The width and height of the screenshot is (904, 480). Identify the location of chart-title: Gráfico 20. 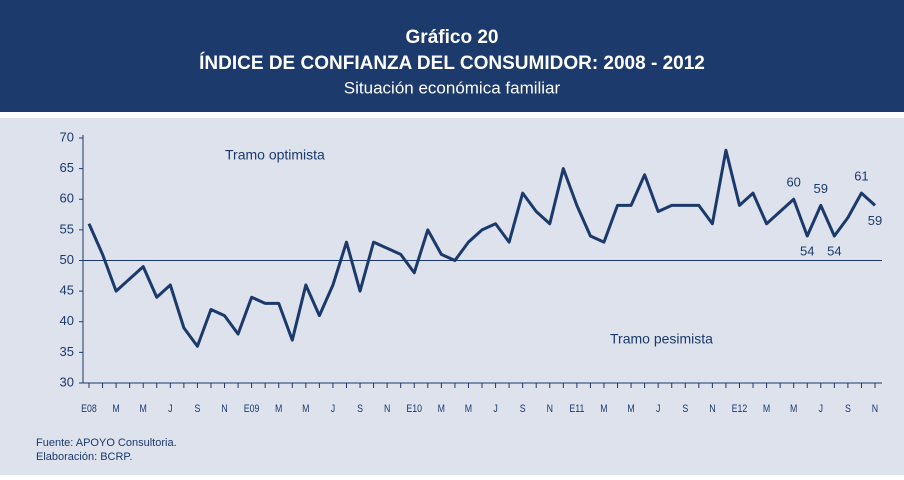
(452, 37).